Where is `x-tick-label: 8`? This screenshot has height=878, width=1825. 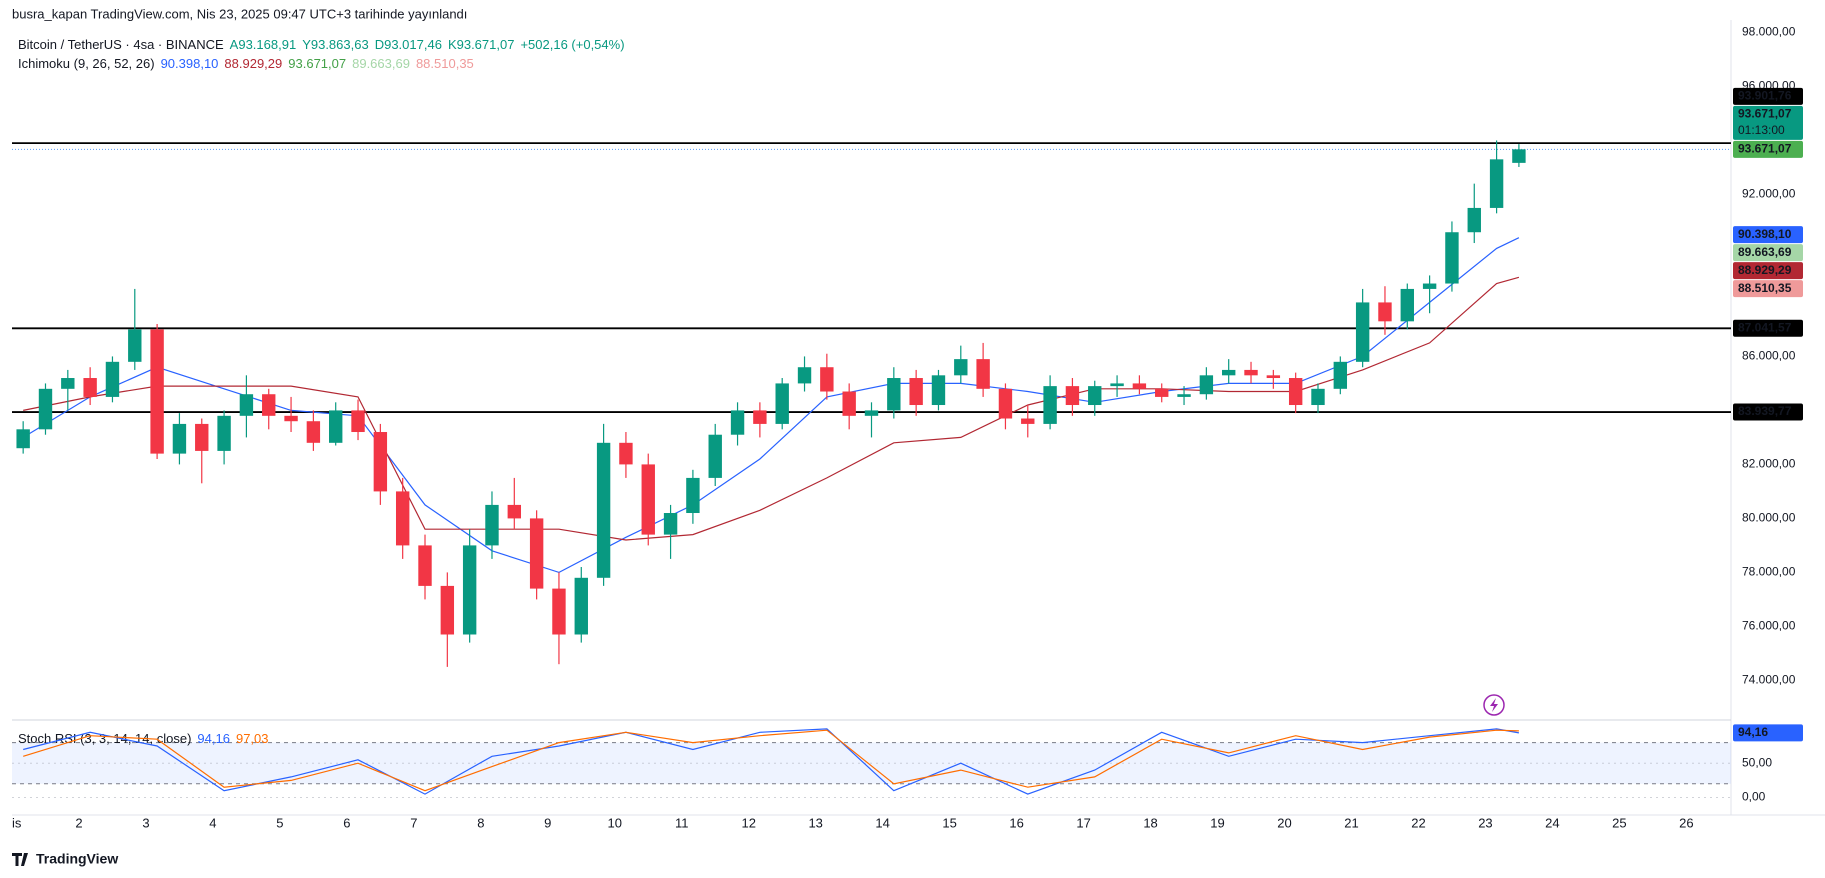
x-tick-label: 8 is located at coordinates (480, 822).